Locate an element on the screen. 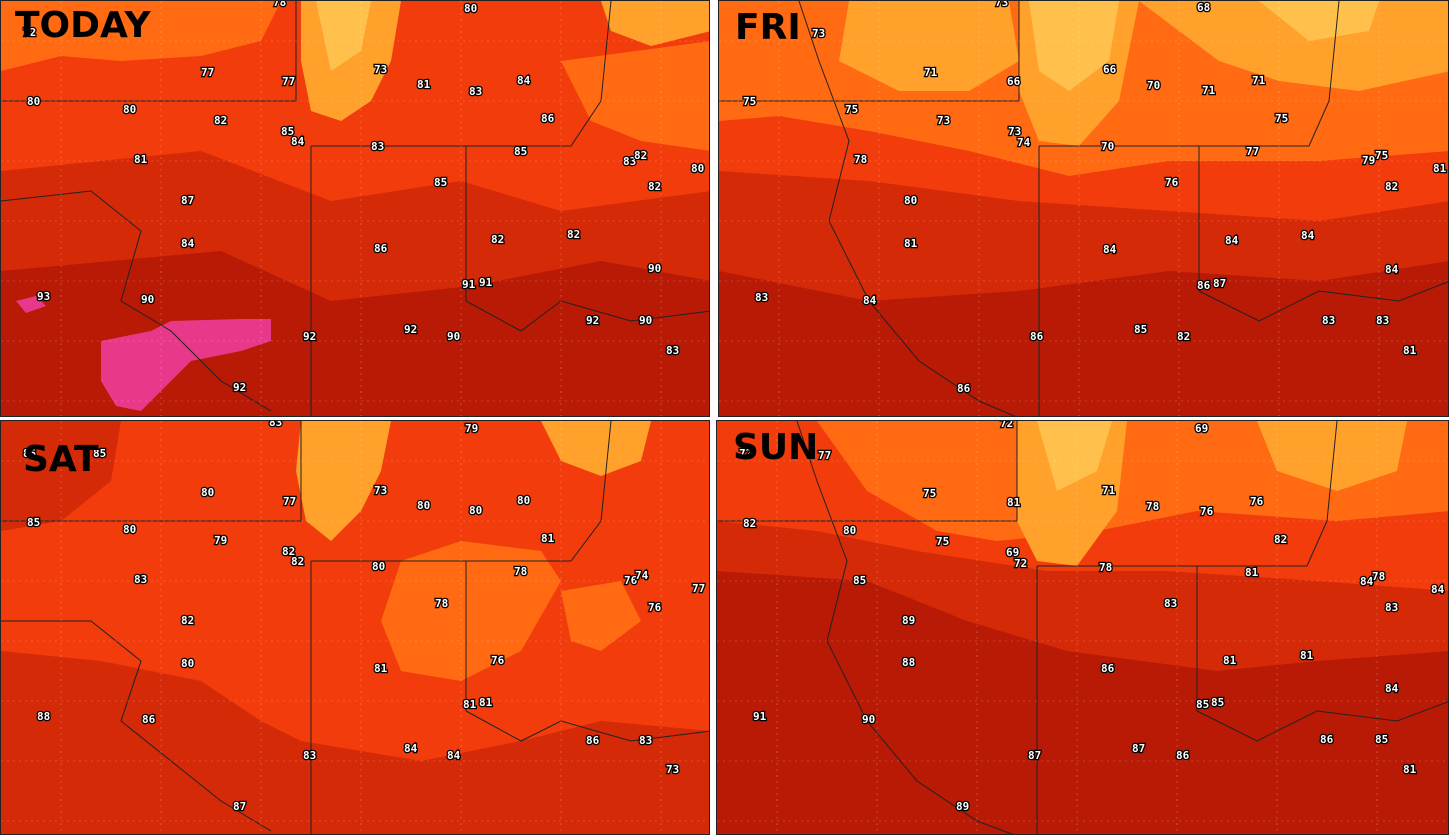 Image resolution: width=1449 pixels, height=835 pixels. hot-area is located at coordinates (61, 476).